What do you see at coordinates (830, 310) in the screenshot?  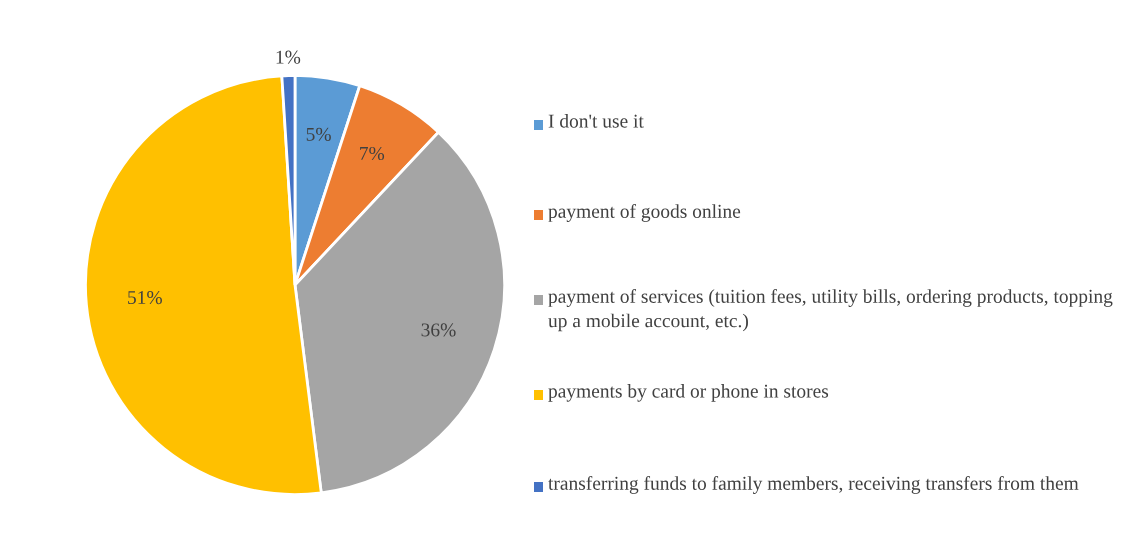 I see `legend-label: payment of services (tuition fees, utility bills, ordering products, topping up a mobile account, etc.)` at bounding box center [830, 310].